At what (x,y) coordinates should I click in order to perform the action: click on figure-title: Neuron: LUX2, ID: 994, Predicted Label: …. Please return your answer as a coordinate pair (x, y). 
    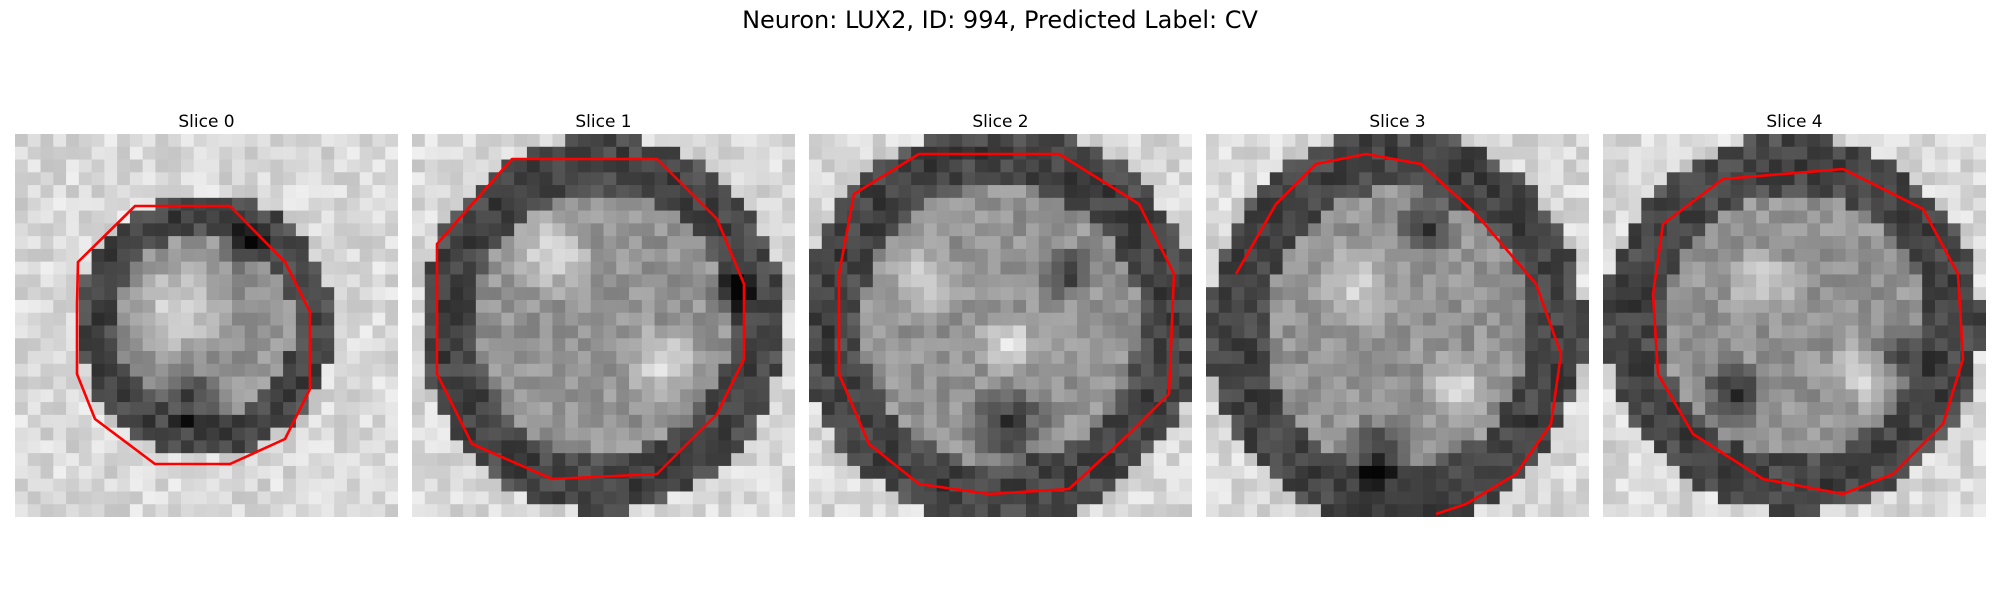
    Looking at the image, I should click on (1000, 20).